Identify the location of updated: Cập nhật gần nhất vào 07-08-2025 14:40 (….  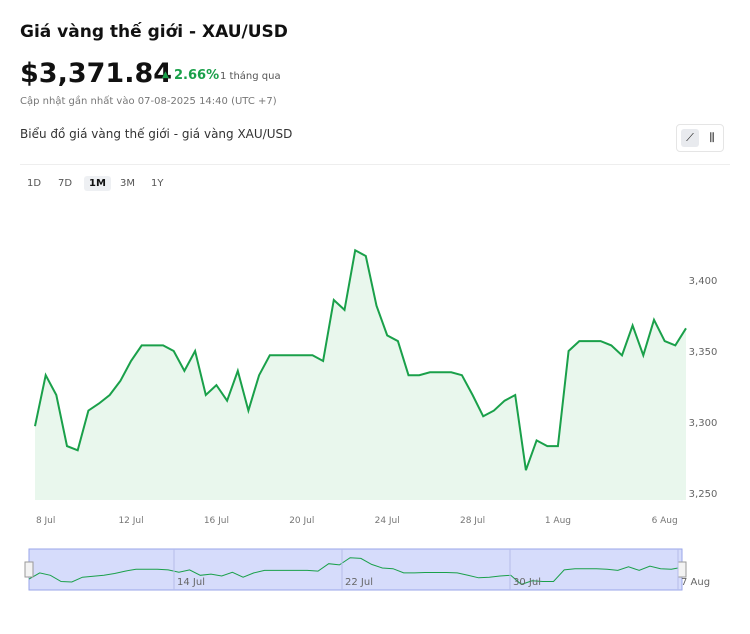
(148, 101).